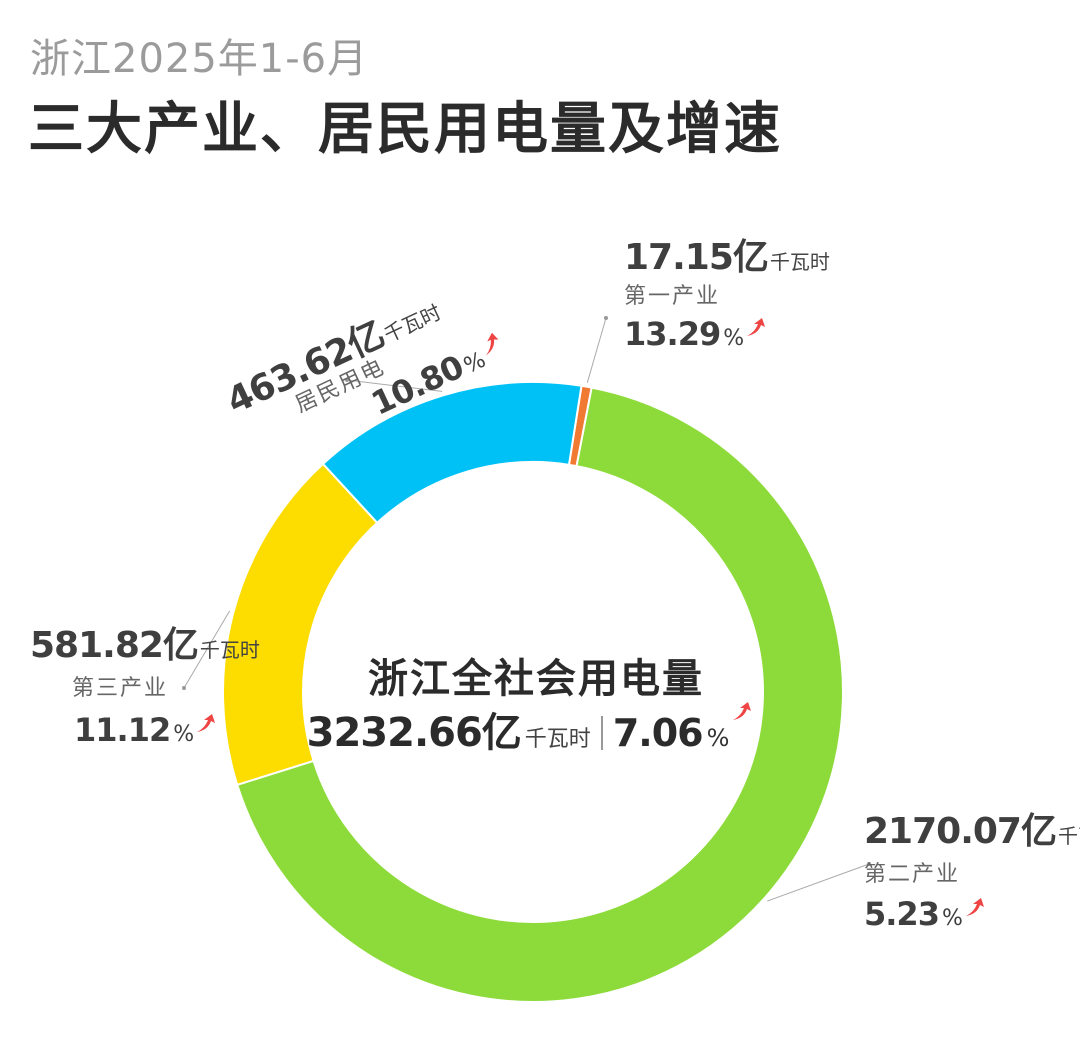 This screenshot has height=1052, width=1080. I want to click on label-secondary-growth: 5.23%, so click(972, 914).